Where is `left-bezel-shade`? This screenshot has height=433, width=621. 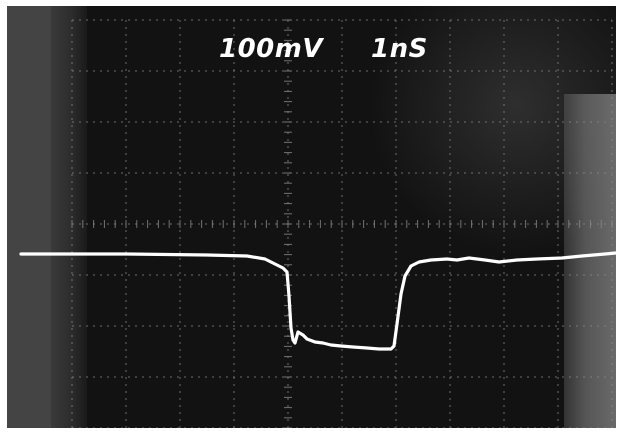
left-bezel-shade is located at coordinates (29, 217).